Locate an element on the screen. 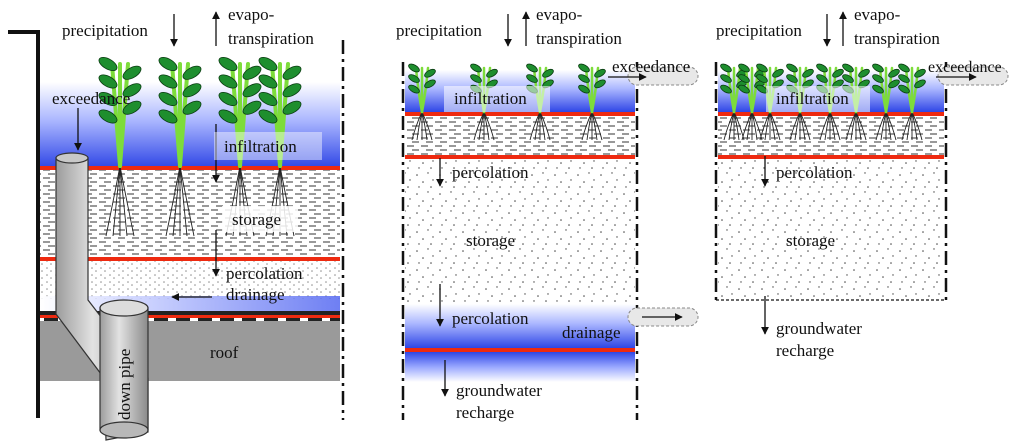 This screenshot has width=1021, height=448. building-wall is located at coordinates (24, 224).